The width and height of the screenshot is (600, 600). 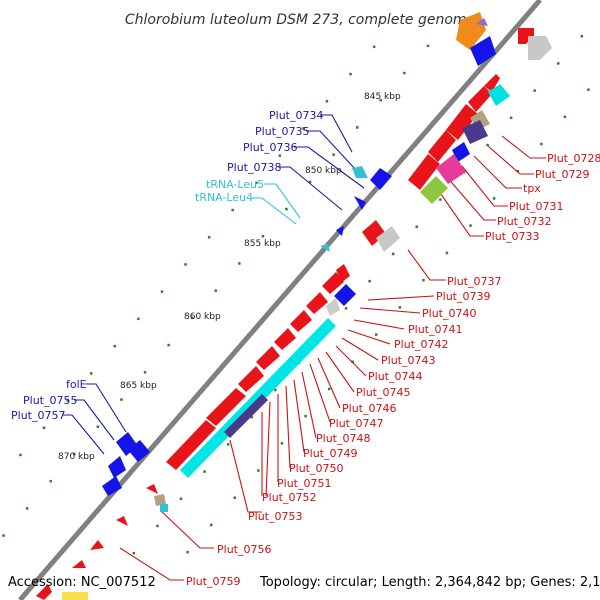 What do you see at coordinates (38, 415) in the screenshot?
I see `gene-label: Plut_0757` at bounding box center [38, 415].